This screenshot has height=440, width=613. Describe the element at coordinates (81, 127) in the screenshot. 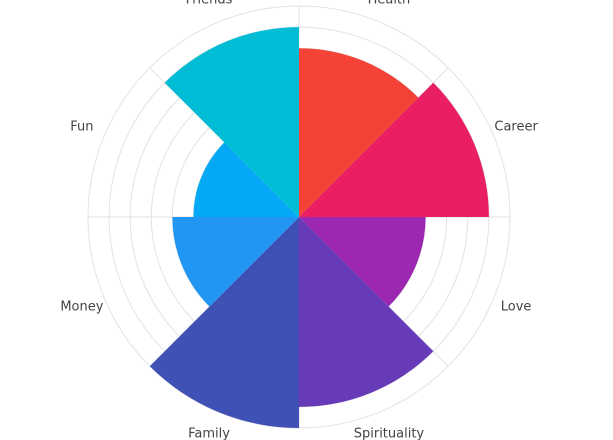

I see `category-label: Fun` at that location.